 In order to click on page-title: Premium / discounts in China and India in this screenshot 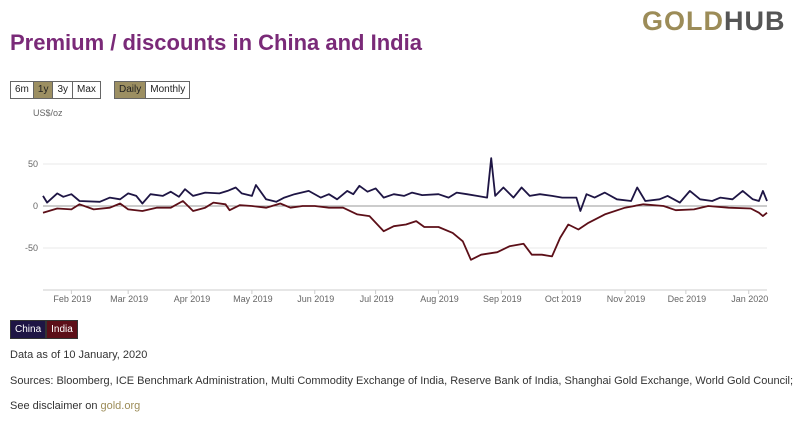, I will do `click(216, 42)`.